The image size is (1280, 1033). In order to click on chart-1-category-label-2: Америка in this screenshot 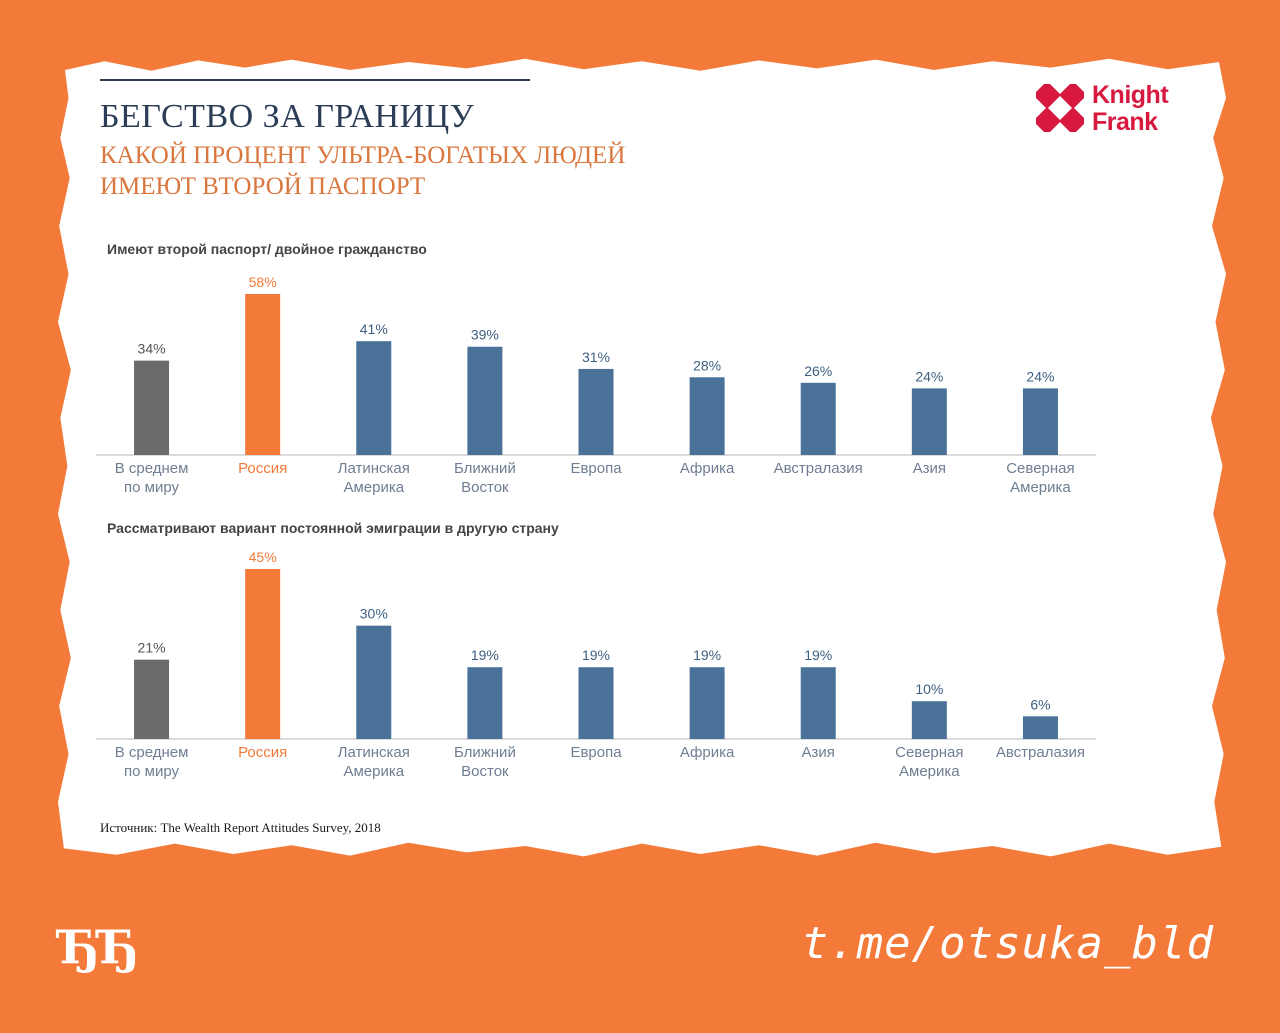, I will do `click(373, 487)`.